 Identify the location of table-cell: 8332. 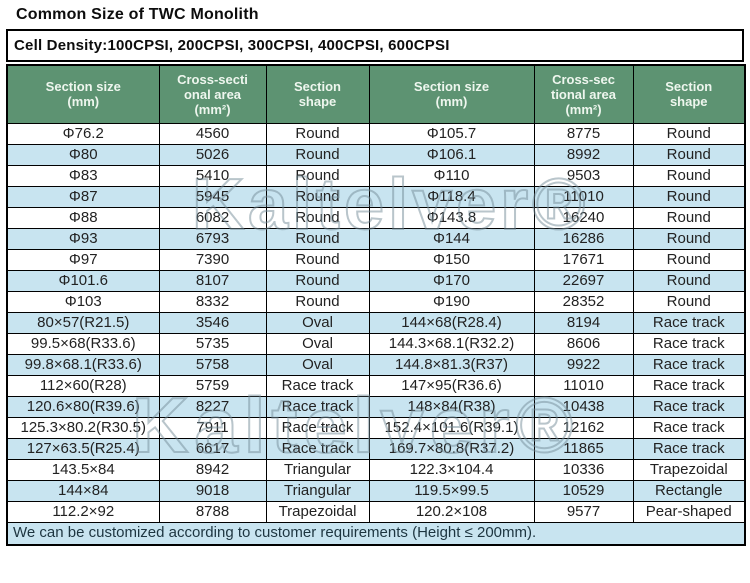
(212, 301).